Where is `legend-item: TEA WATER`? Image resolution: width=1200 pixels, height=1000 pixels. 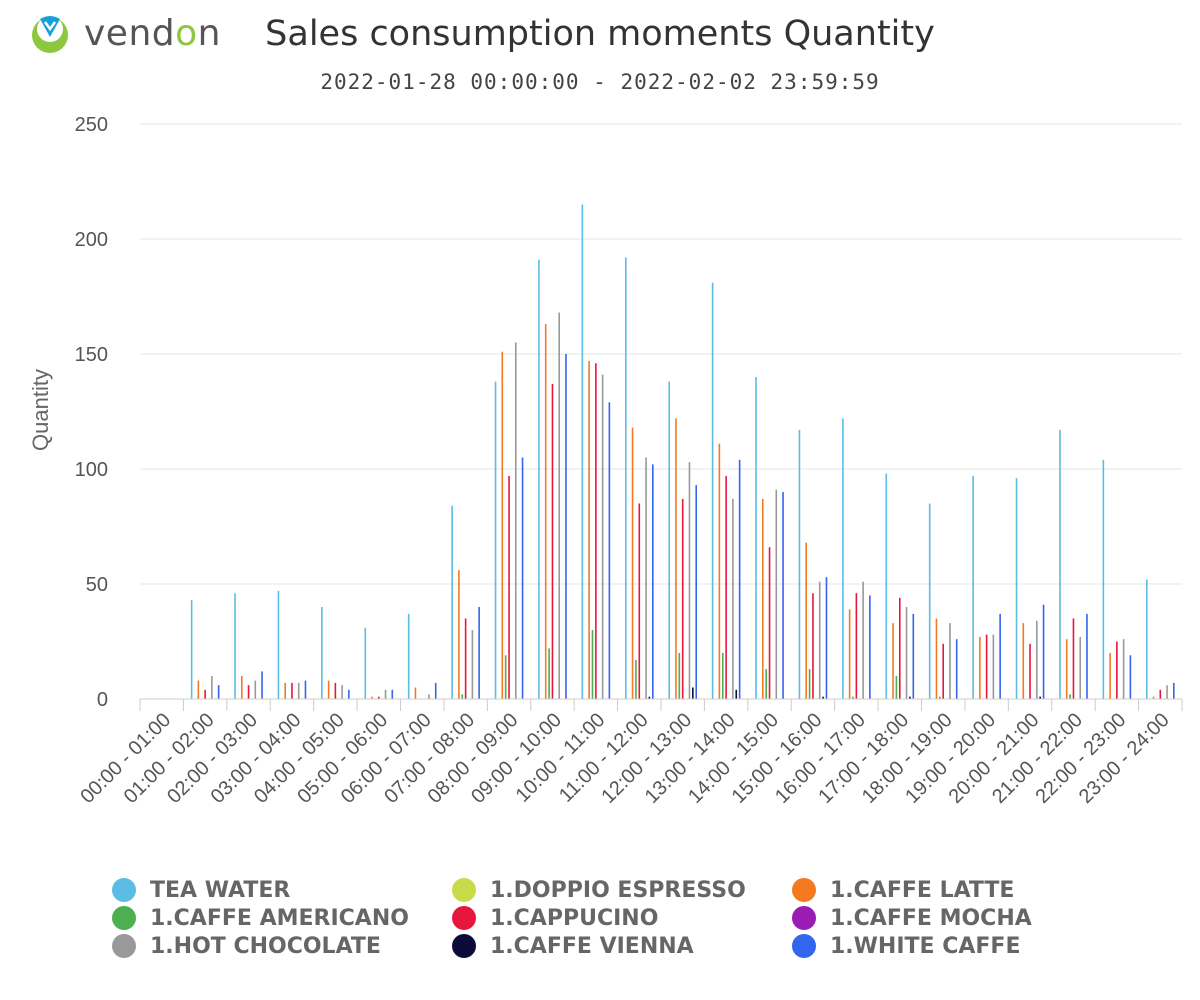
legend-item: TEA WATER is located at coordinates (201, 890).